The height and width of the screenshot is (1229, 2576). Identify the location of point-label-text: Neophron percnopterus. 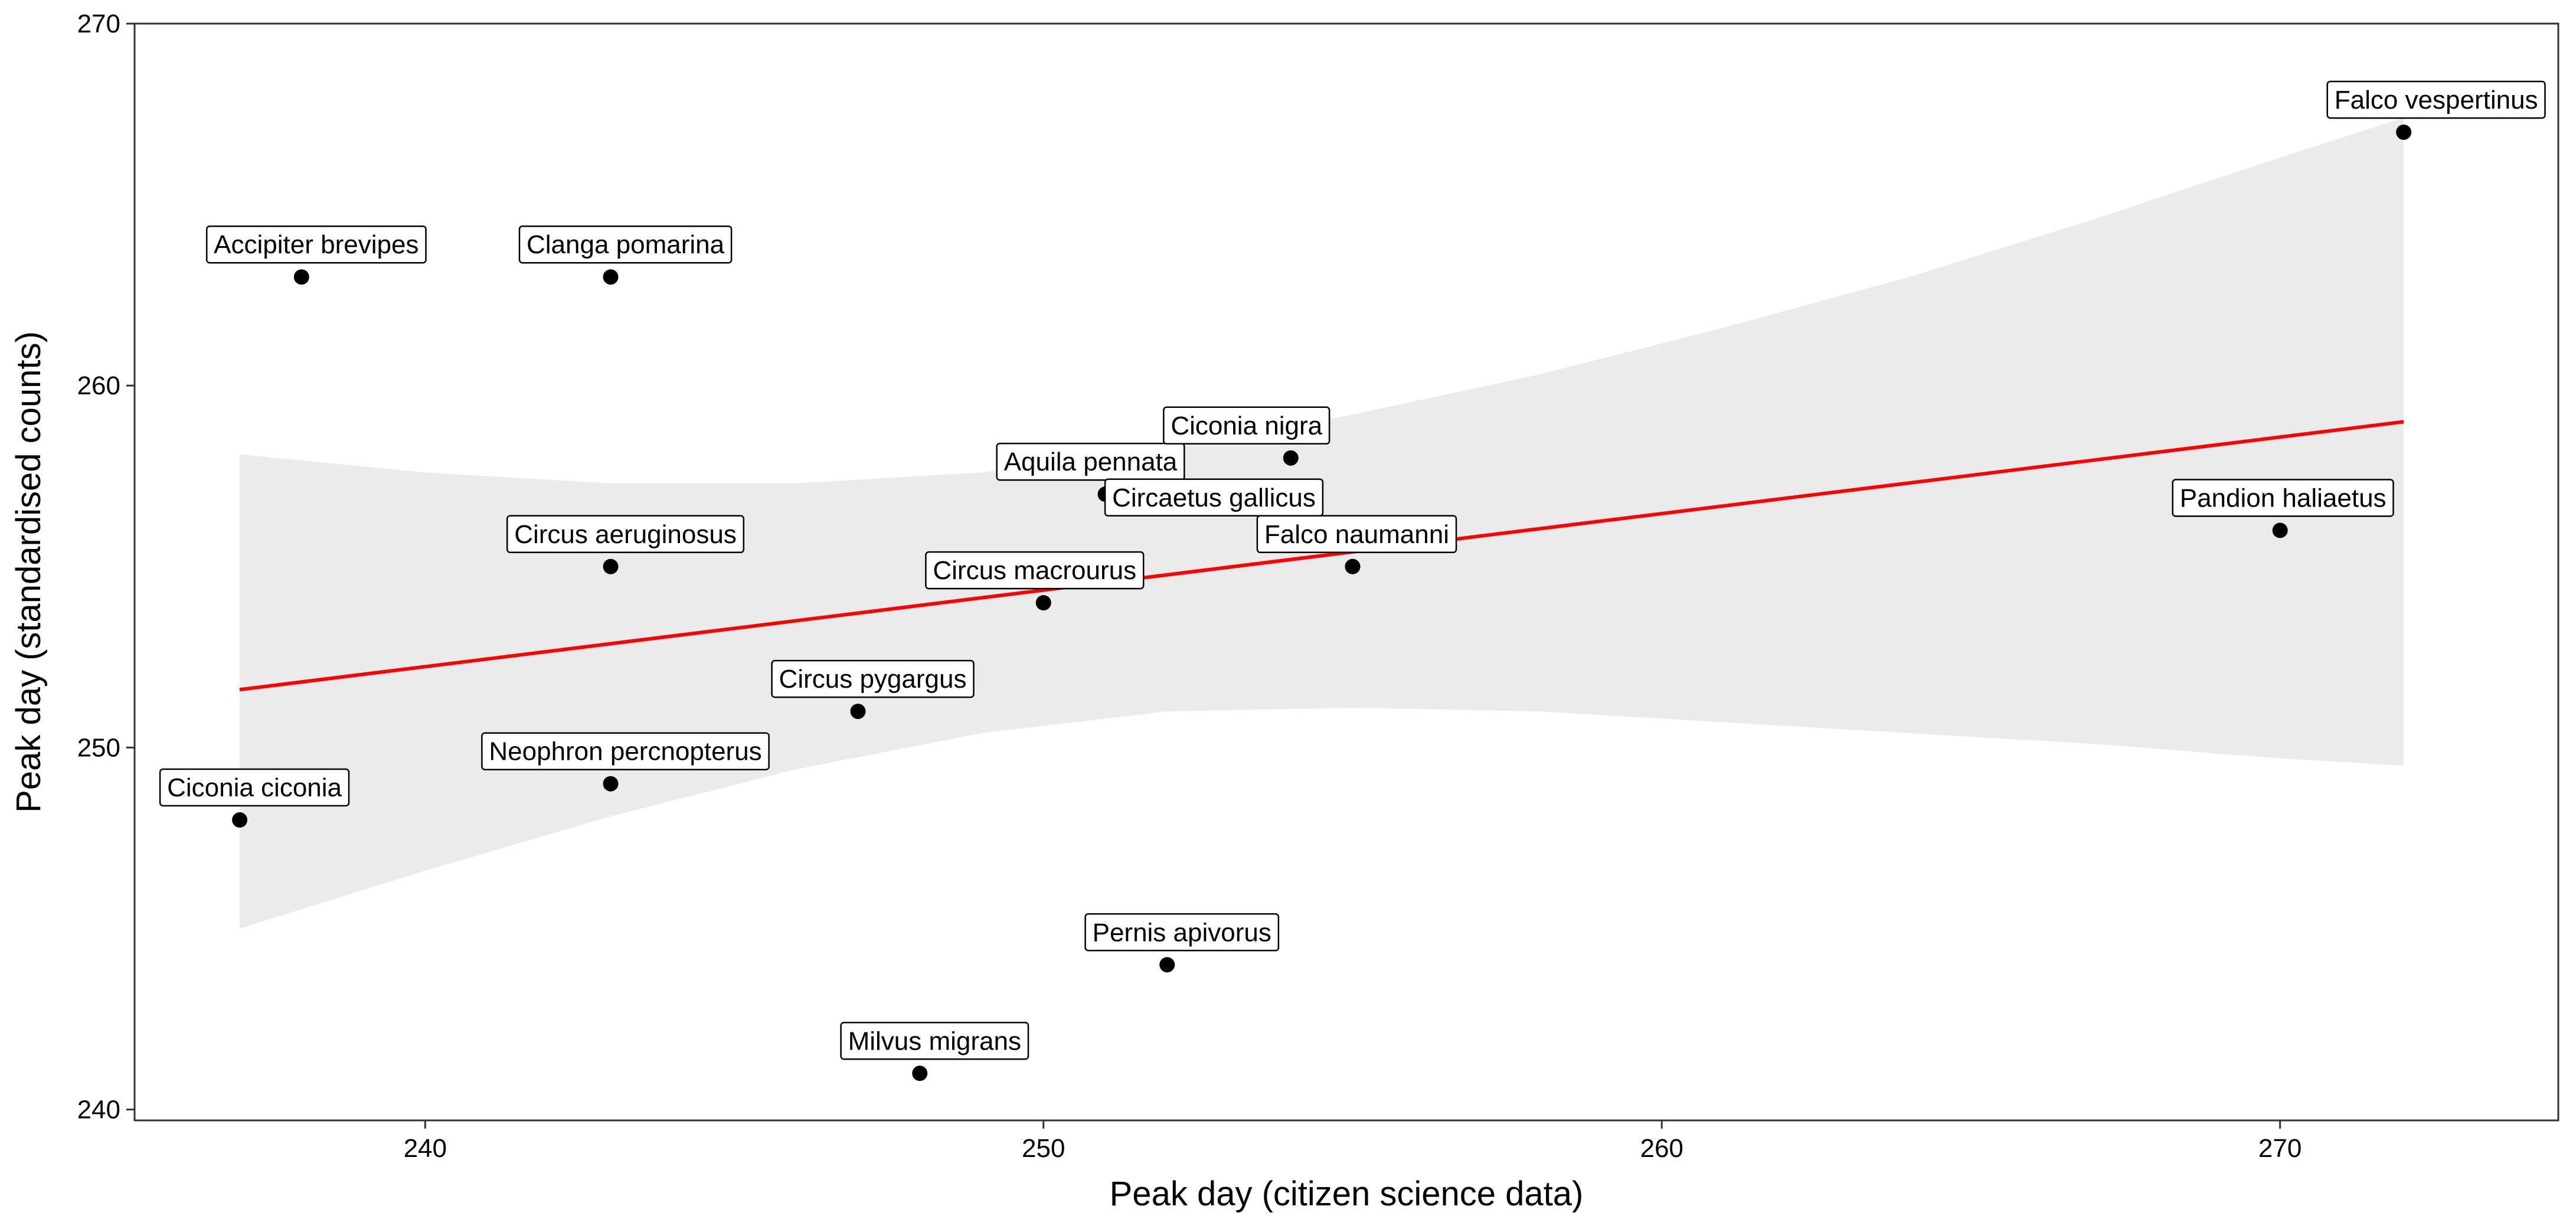
(625, 751).